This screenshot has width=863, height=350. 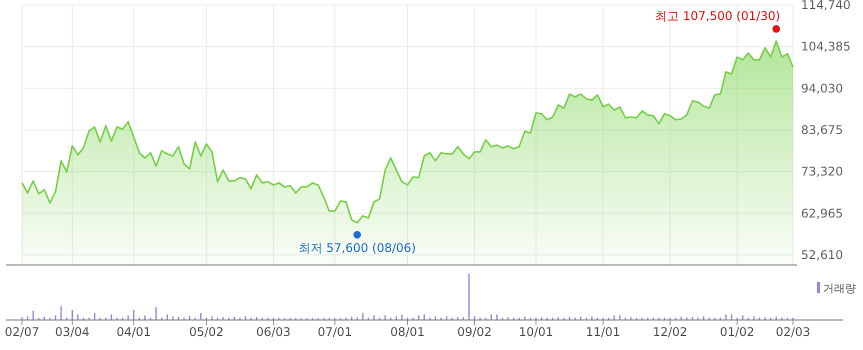 I want to click on x-tick-label: 09/02, so click(x=474, y=332).